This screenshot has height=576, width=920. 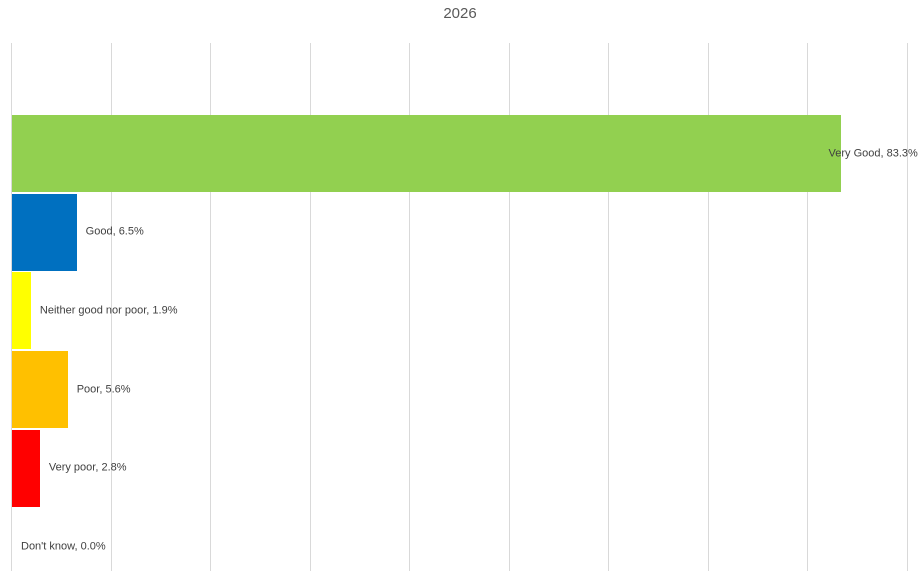 I want to click on bar-label: Don't know, 0.0%, so click(x=63, y=546).